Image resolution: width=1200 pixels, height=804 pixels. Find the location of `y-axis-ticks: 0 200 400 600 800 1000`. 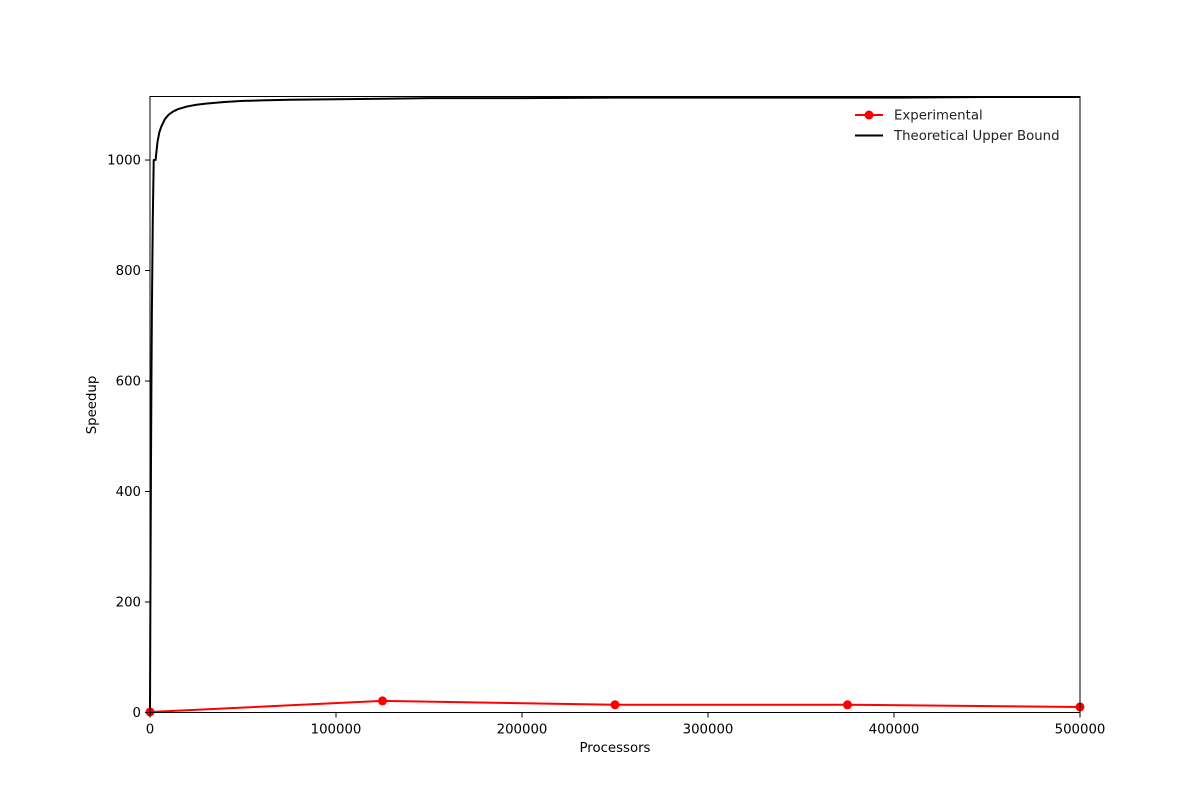

y-axis-ticks: 0 200 400 600 800 1000 is located at coordinates (128, 437).